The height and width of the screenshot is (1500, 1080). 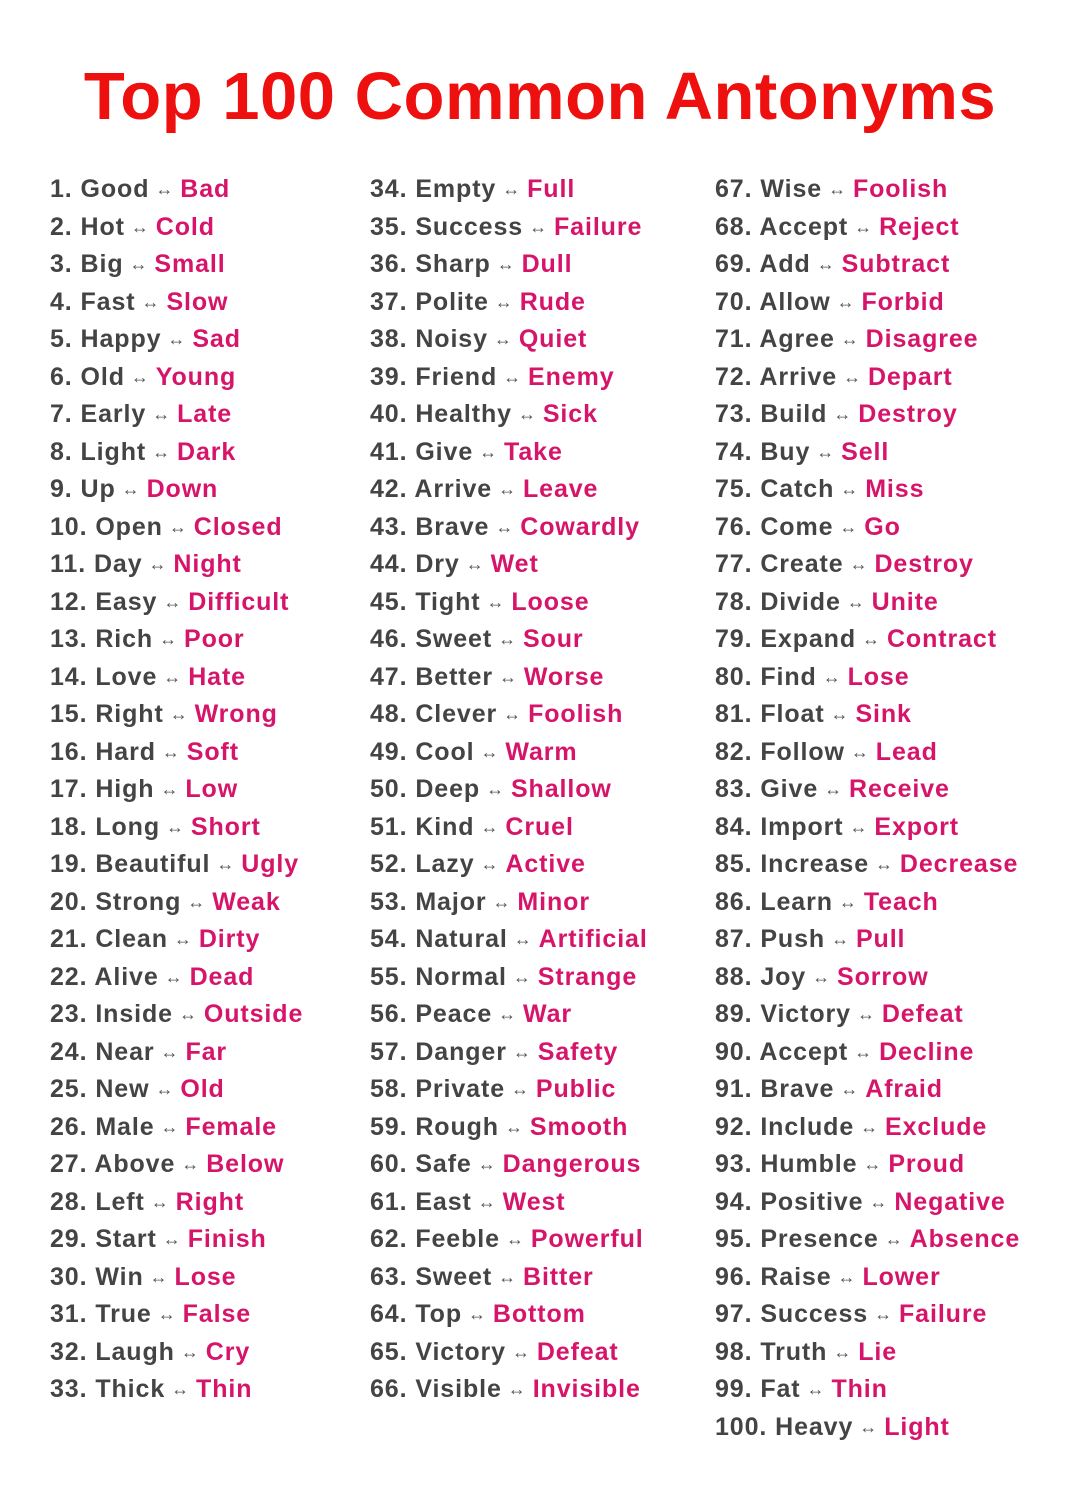 What do you see at coordinates (867, 678) in the screenshot?
I see `antonym-row: 80. Find ↔ Lose` at bounding box center [867, 678].